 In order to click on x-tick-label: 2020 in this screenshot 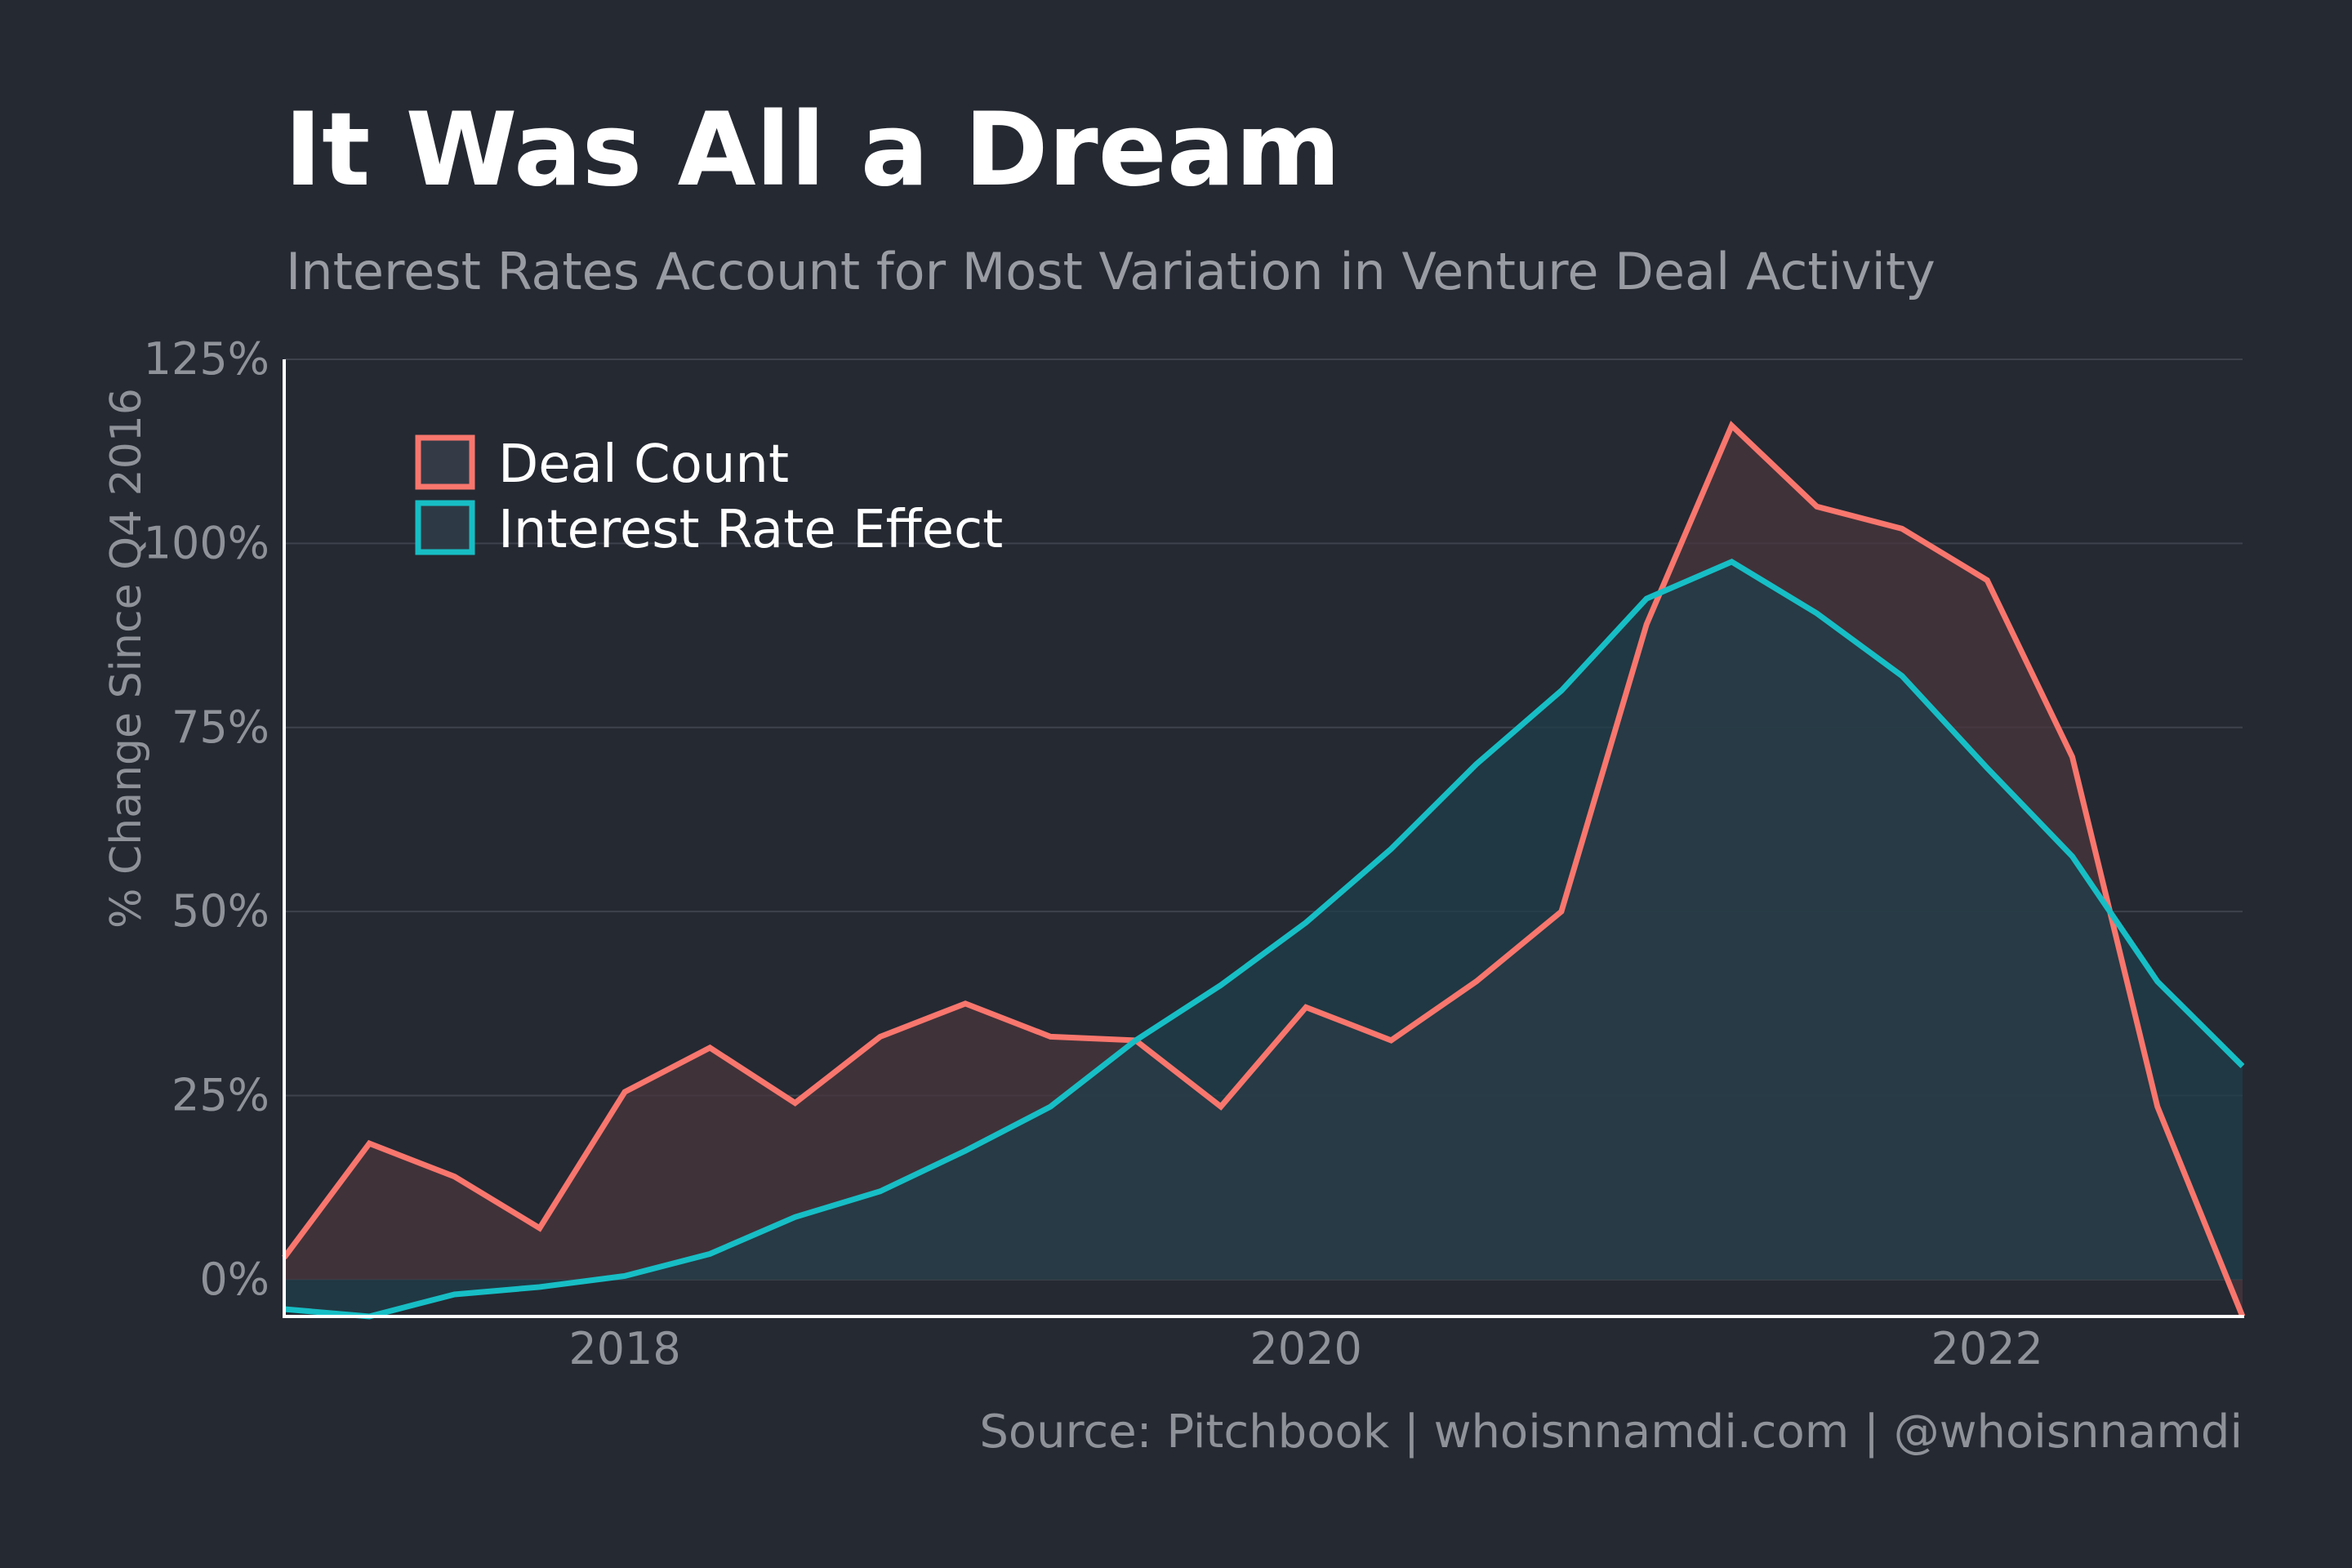, I will do `click(1305, 1348)`.